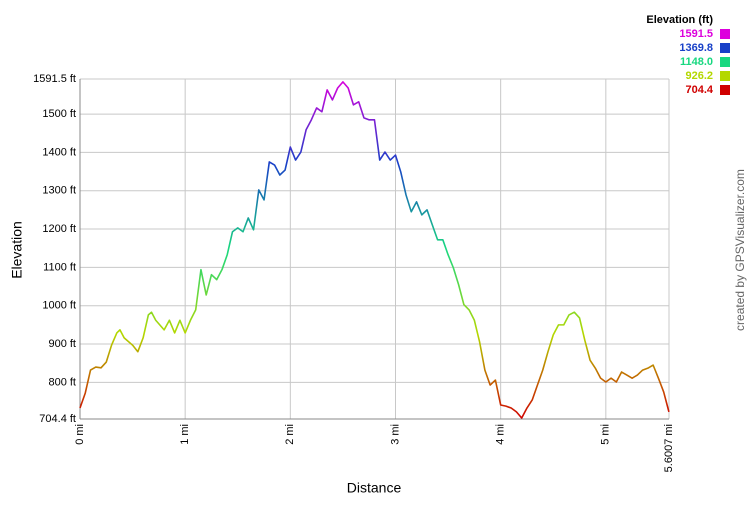 Image resolution: width=750 pixels, height=505 pixels. What do you see at coordinates (696, 34) in the screenshot?
I see `legend-label: 1591.5` at bounding box center [696, 34].